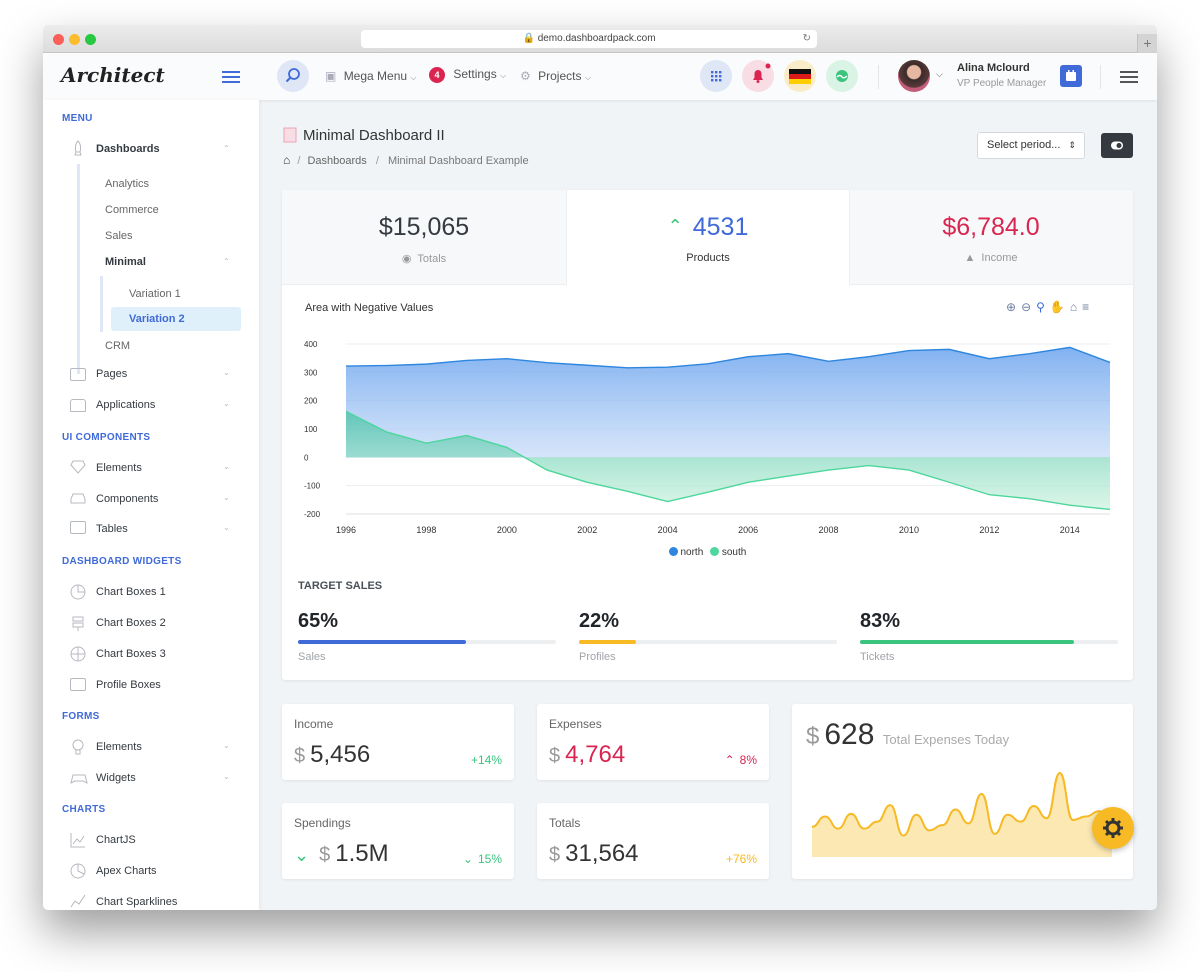  What do you see at coordinates (1043, 307) in the screenshot?
I see `magnifier-icon: ⚲` at bounding box center [1043, 307].